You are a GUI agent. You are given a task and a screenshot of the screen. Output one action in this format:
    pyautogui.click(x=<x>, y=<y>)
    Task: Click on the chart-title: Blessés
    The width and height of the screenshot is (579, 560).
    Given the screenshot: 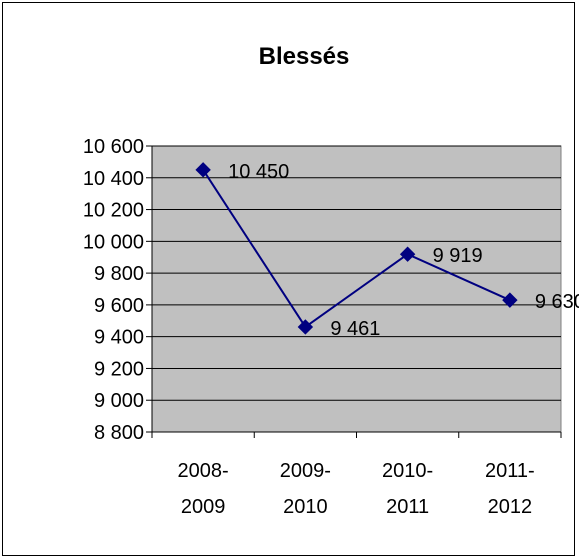 What is the action you would take?
    pyautogui.click(x=304, y=56)
    